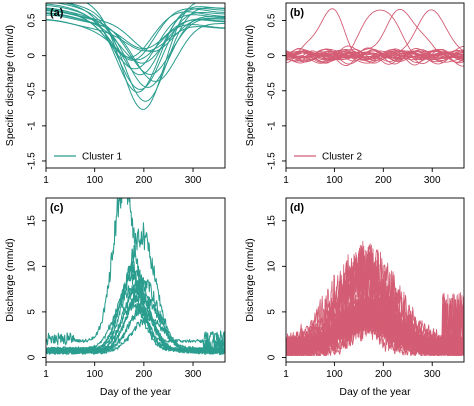  I want to click on panel-label: (d), so click(297, 208).